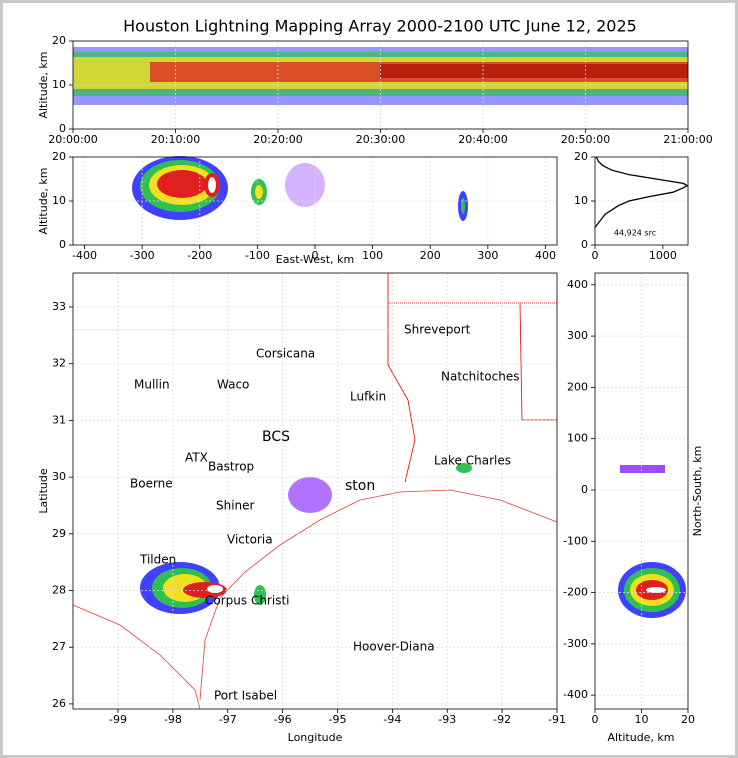 This screenshot has width=738, height=758. Describe the element at coordinates (447, 719) in the screenshot. I see `x-tick-label: -93` at that location.